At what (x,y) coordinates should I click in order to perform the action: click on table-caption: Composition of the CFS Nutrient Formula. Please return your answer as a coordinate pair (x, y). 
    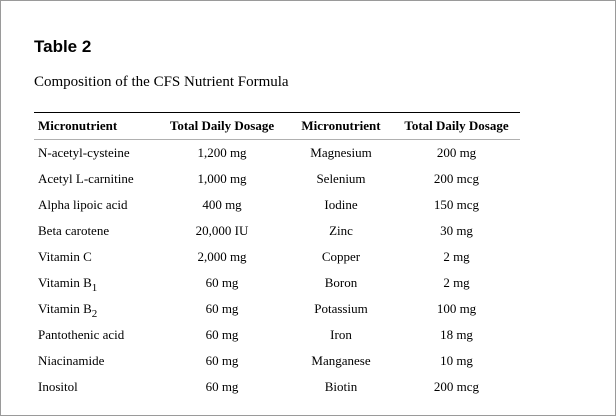
    Looking at the image, I should click on (161, 82).